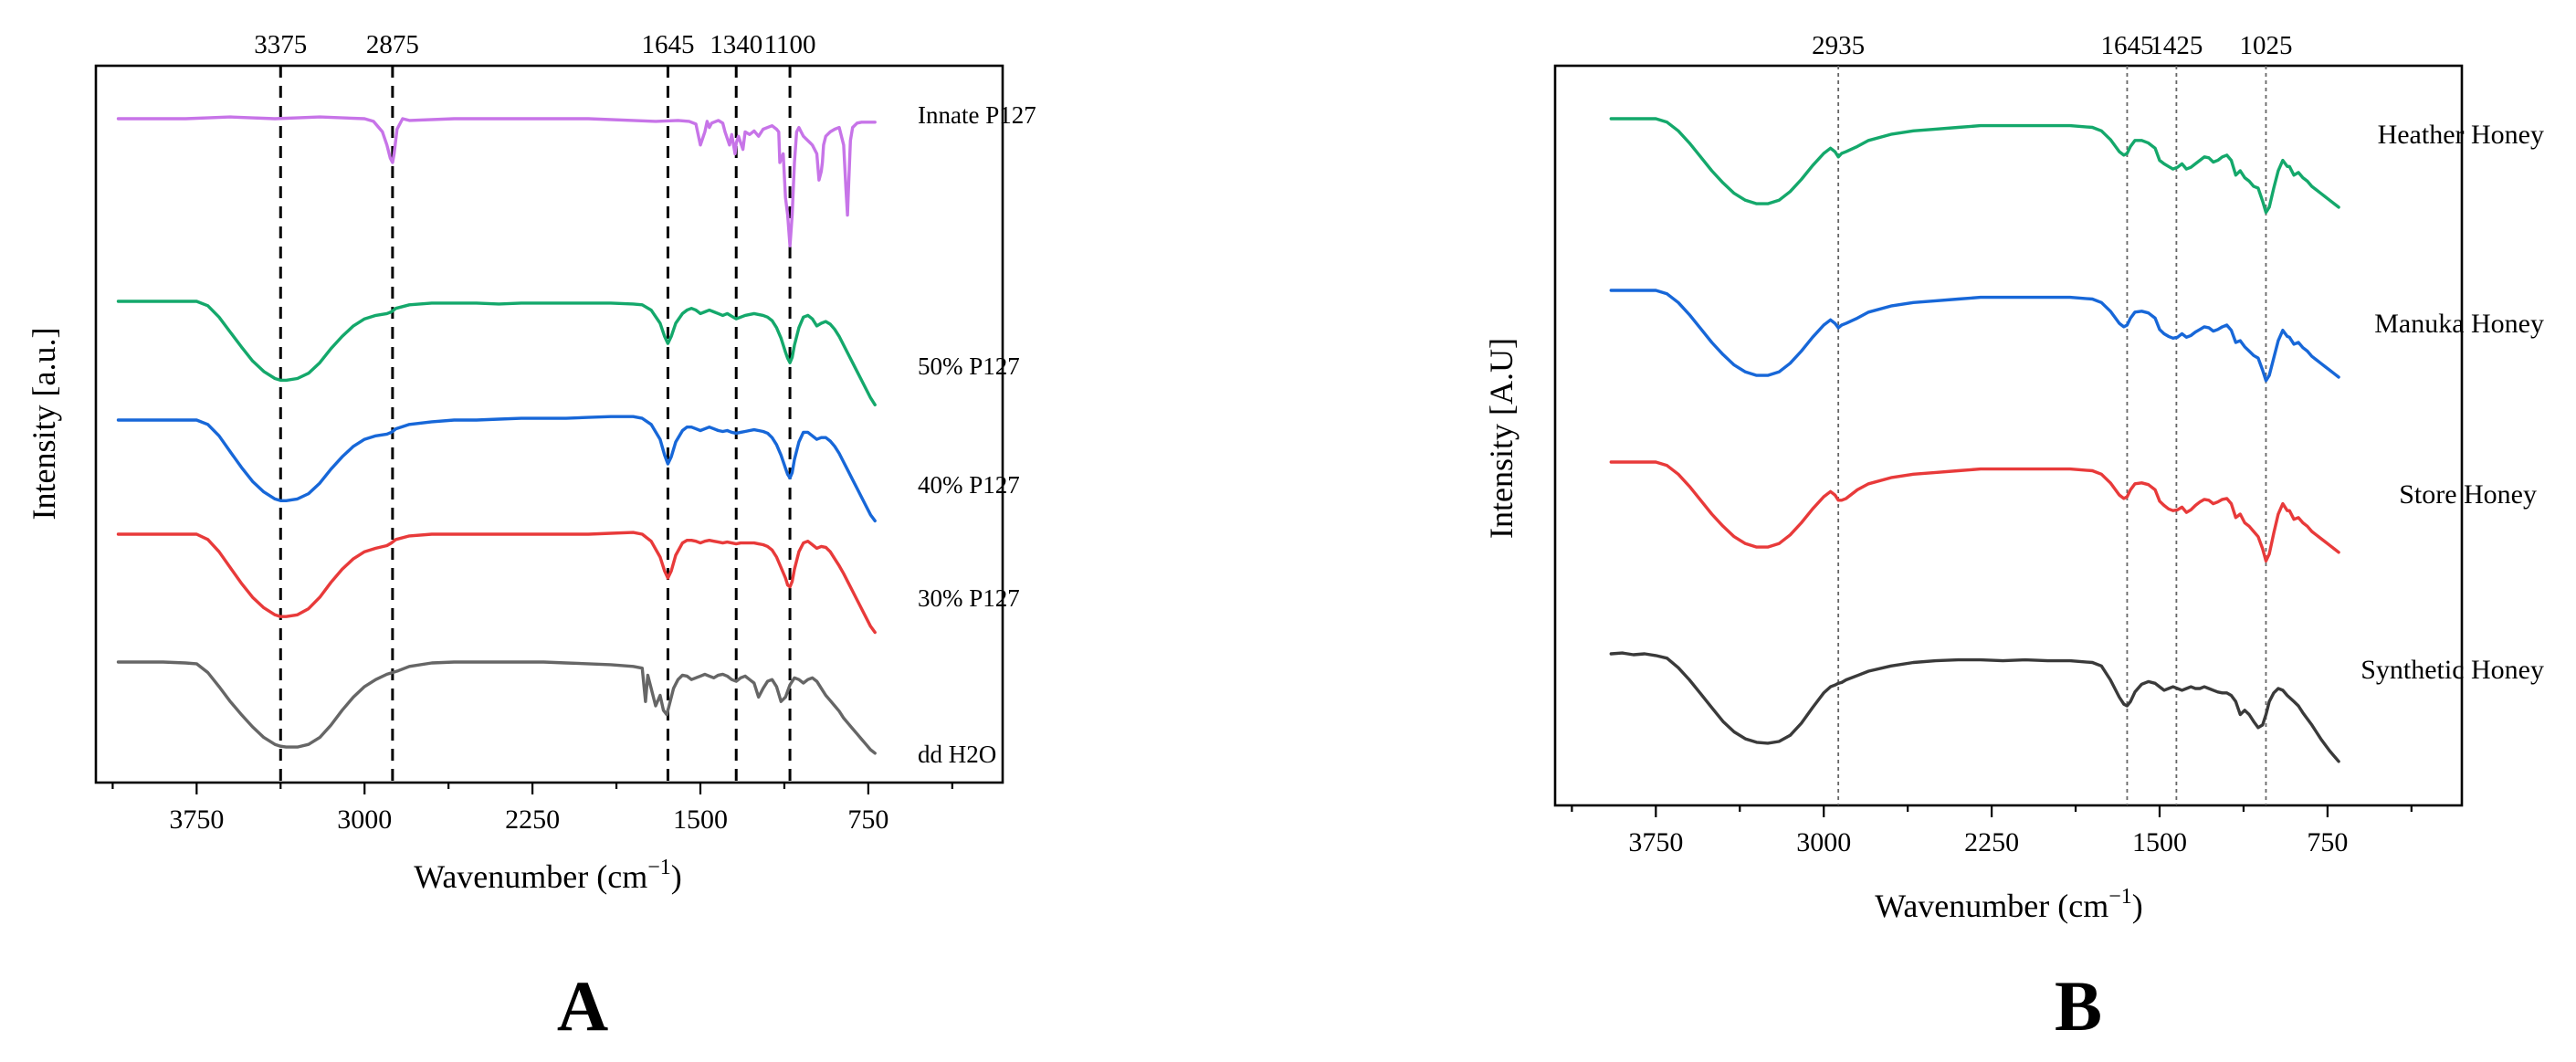 Image resolution: width=2576 pixels, height=1062 pixels. Describe the element at coordinates (2009, 904) in the screenshot. I see `panel-b-x-axis-title: Wavenumber (cm−1)` at that location.